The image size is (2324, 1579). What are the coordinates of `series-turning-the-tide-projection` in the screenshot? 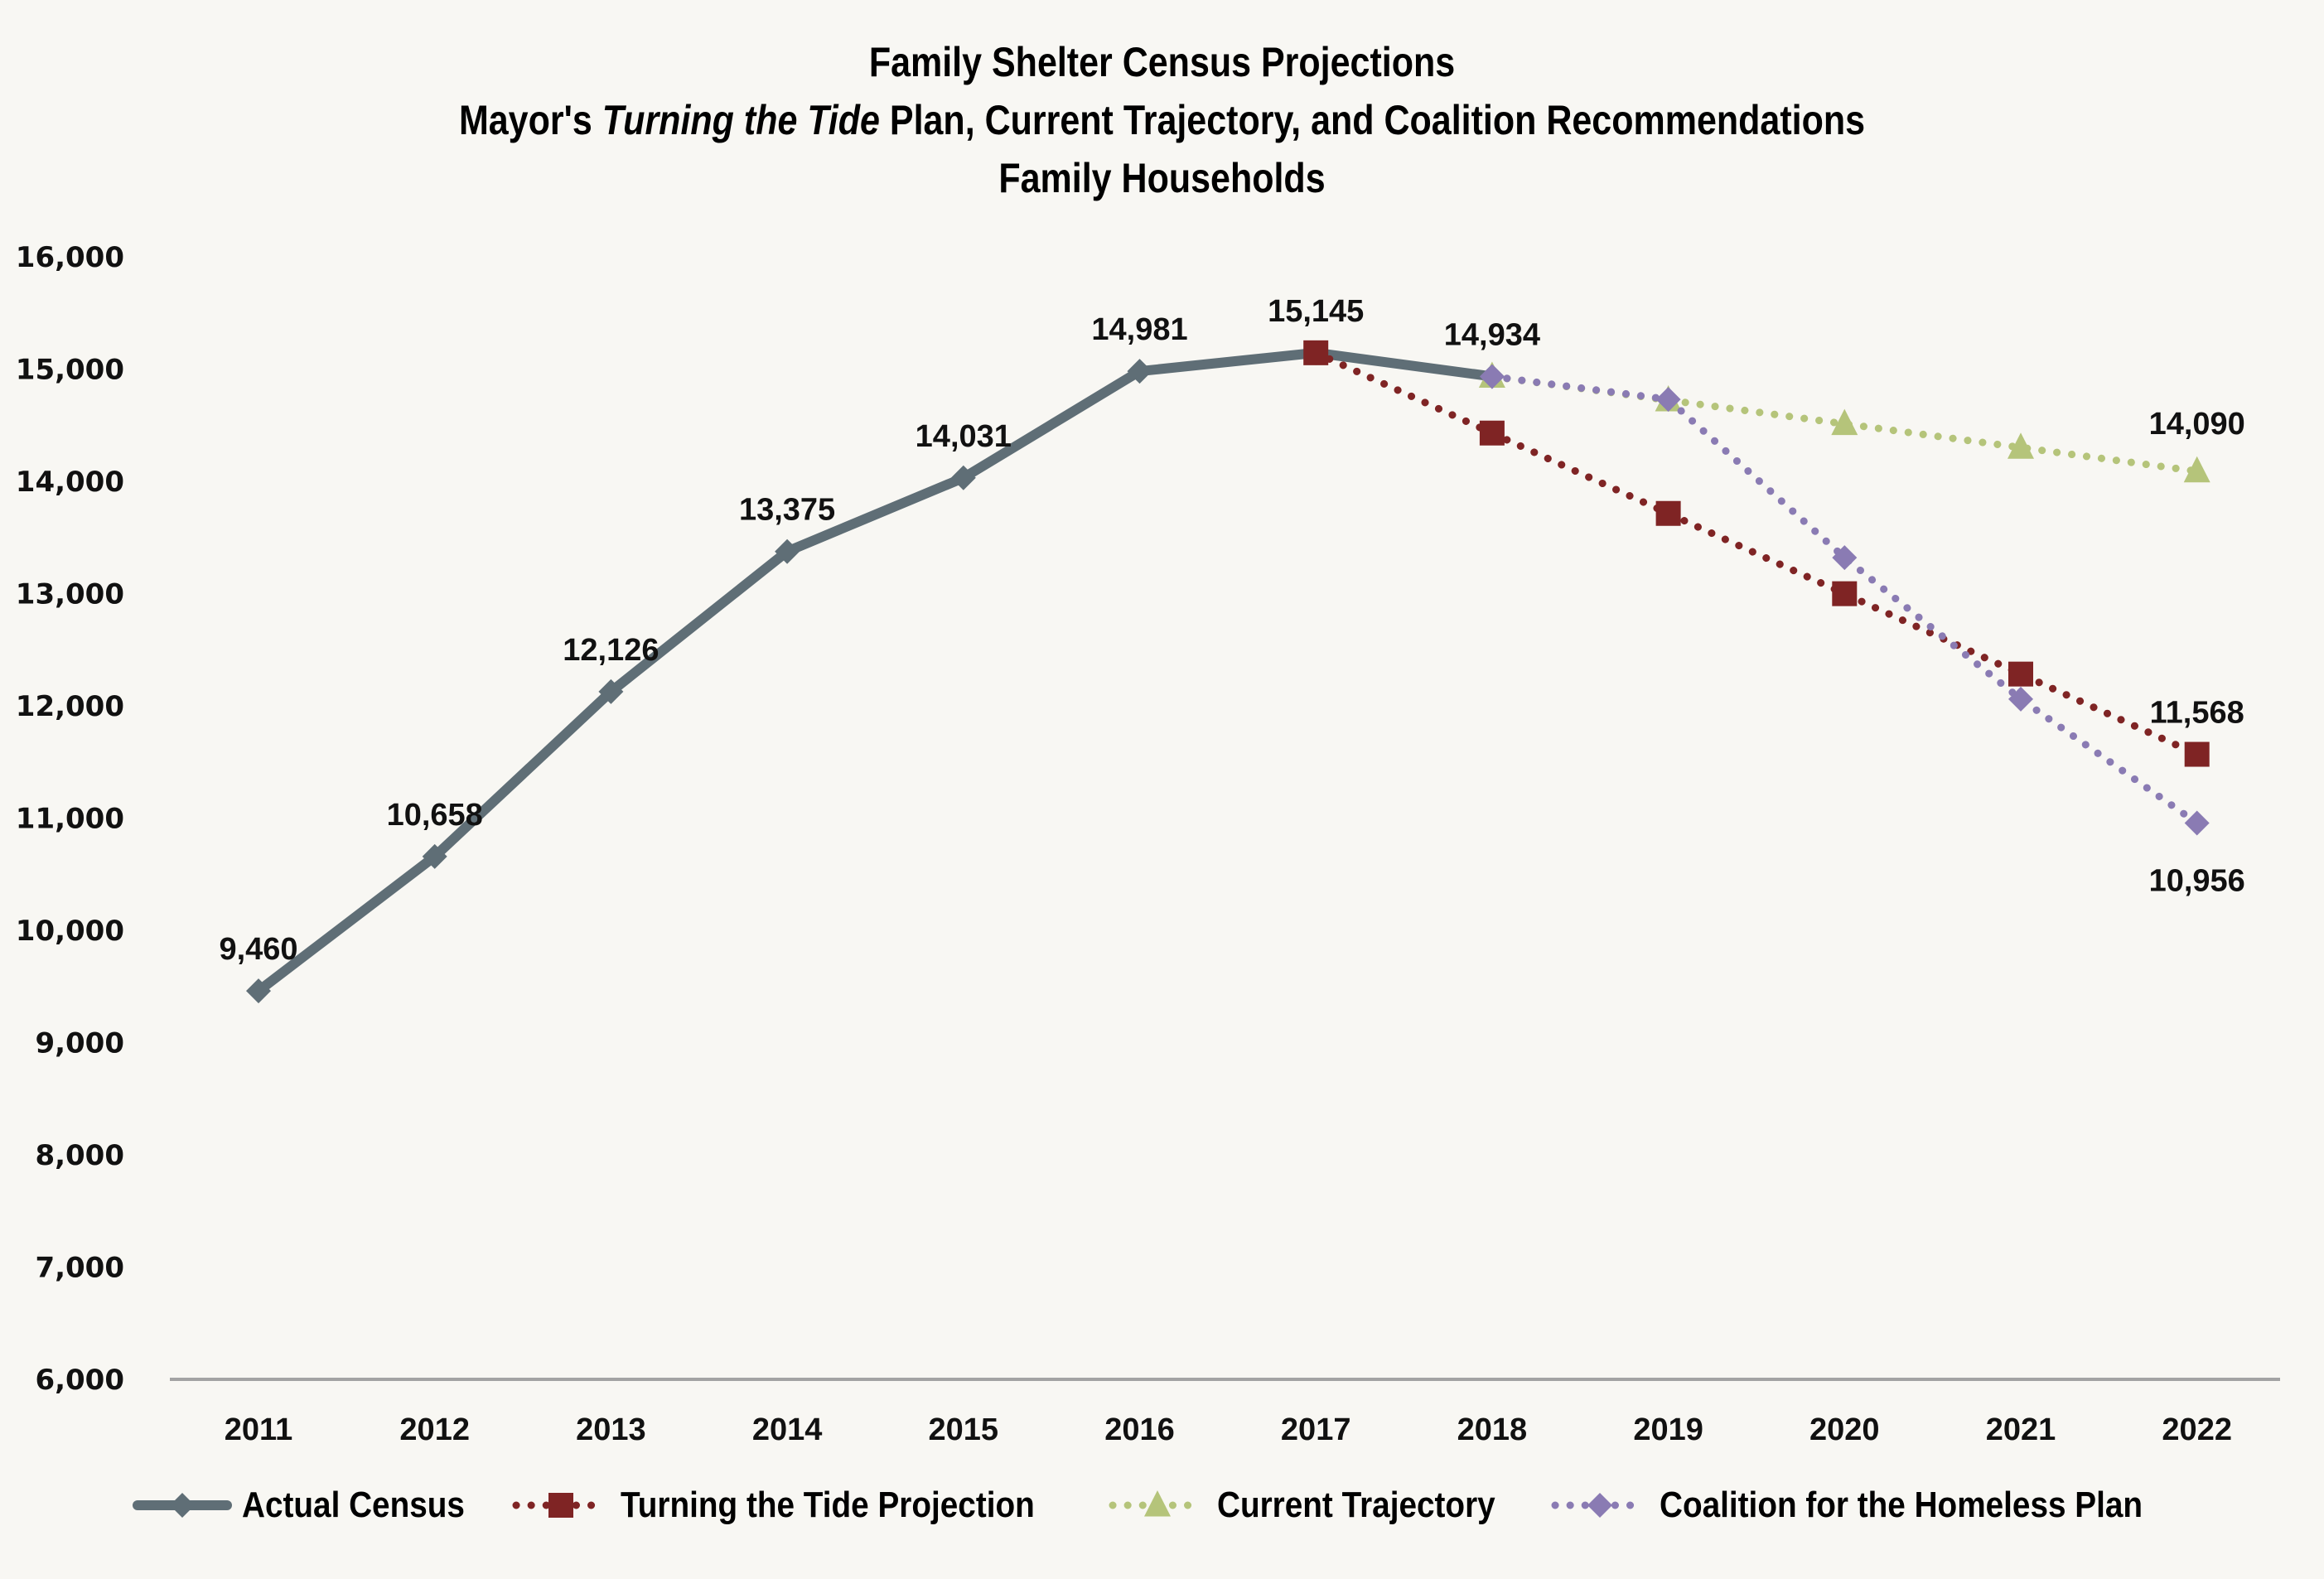 It's located at (1756, 554).